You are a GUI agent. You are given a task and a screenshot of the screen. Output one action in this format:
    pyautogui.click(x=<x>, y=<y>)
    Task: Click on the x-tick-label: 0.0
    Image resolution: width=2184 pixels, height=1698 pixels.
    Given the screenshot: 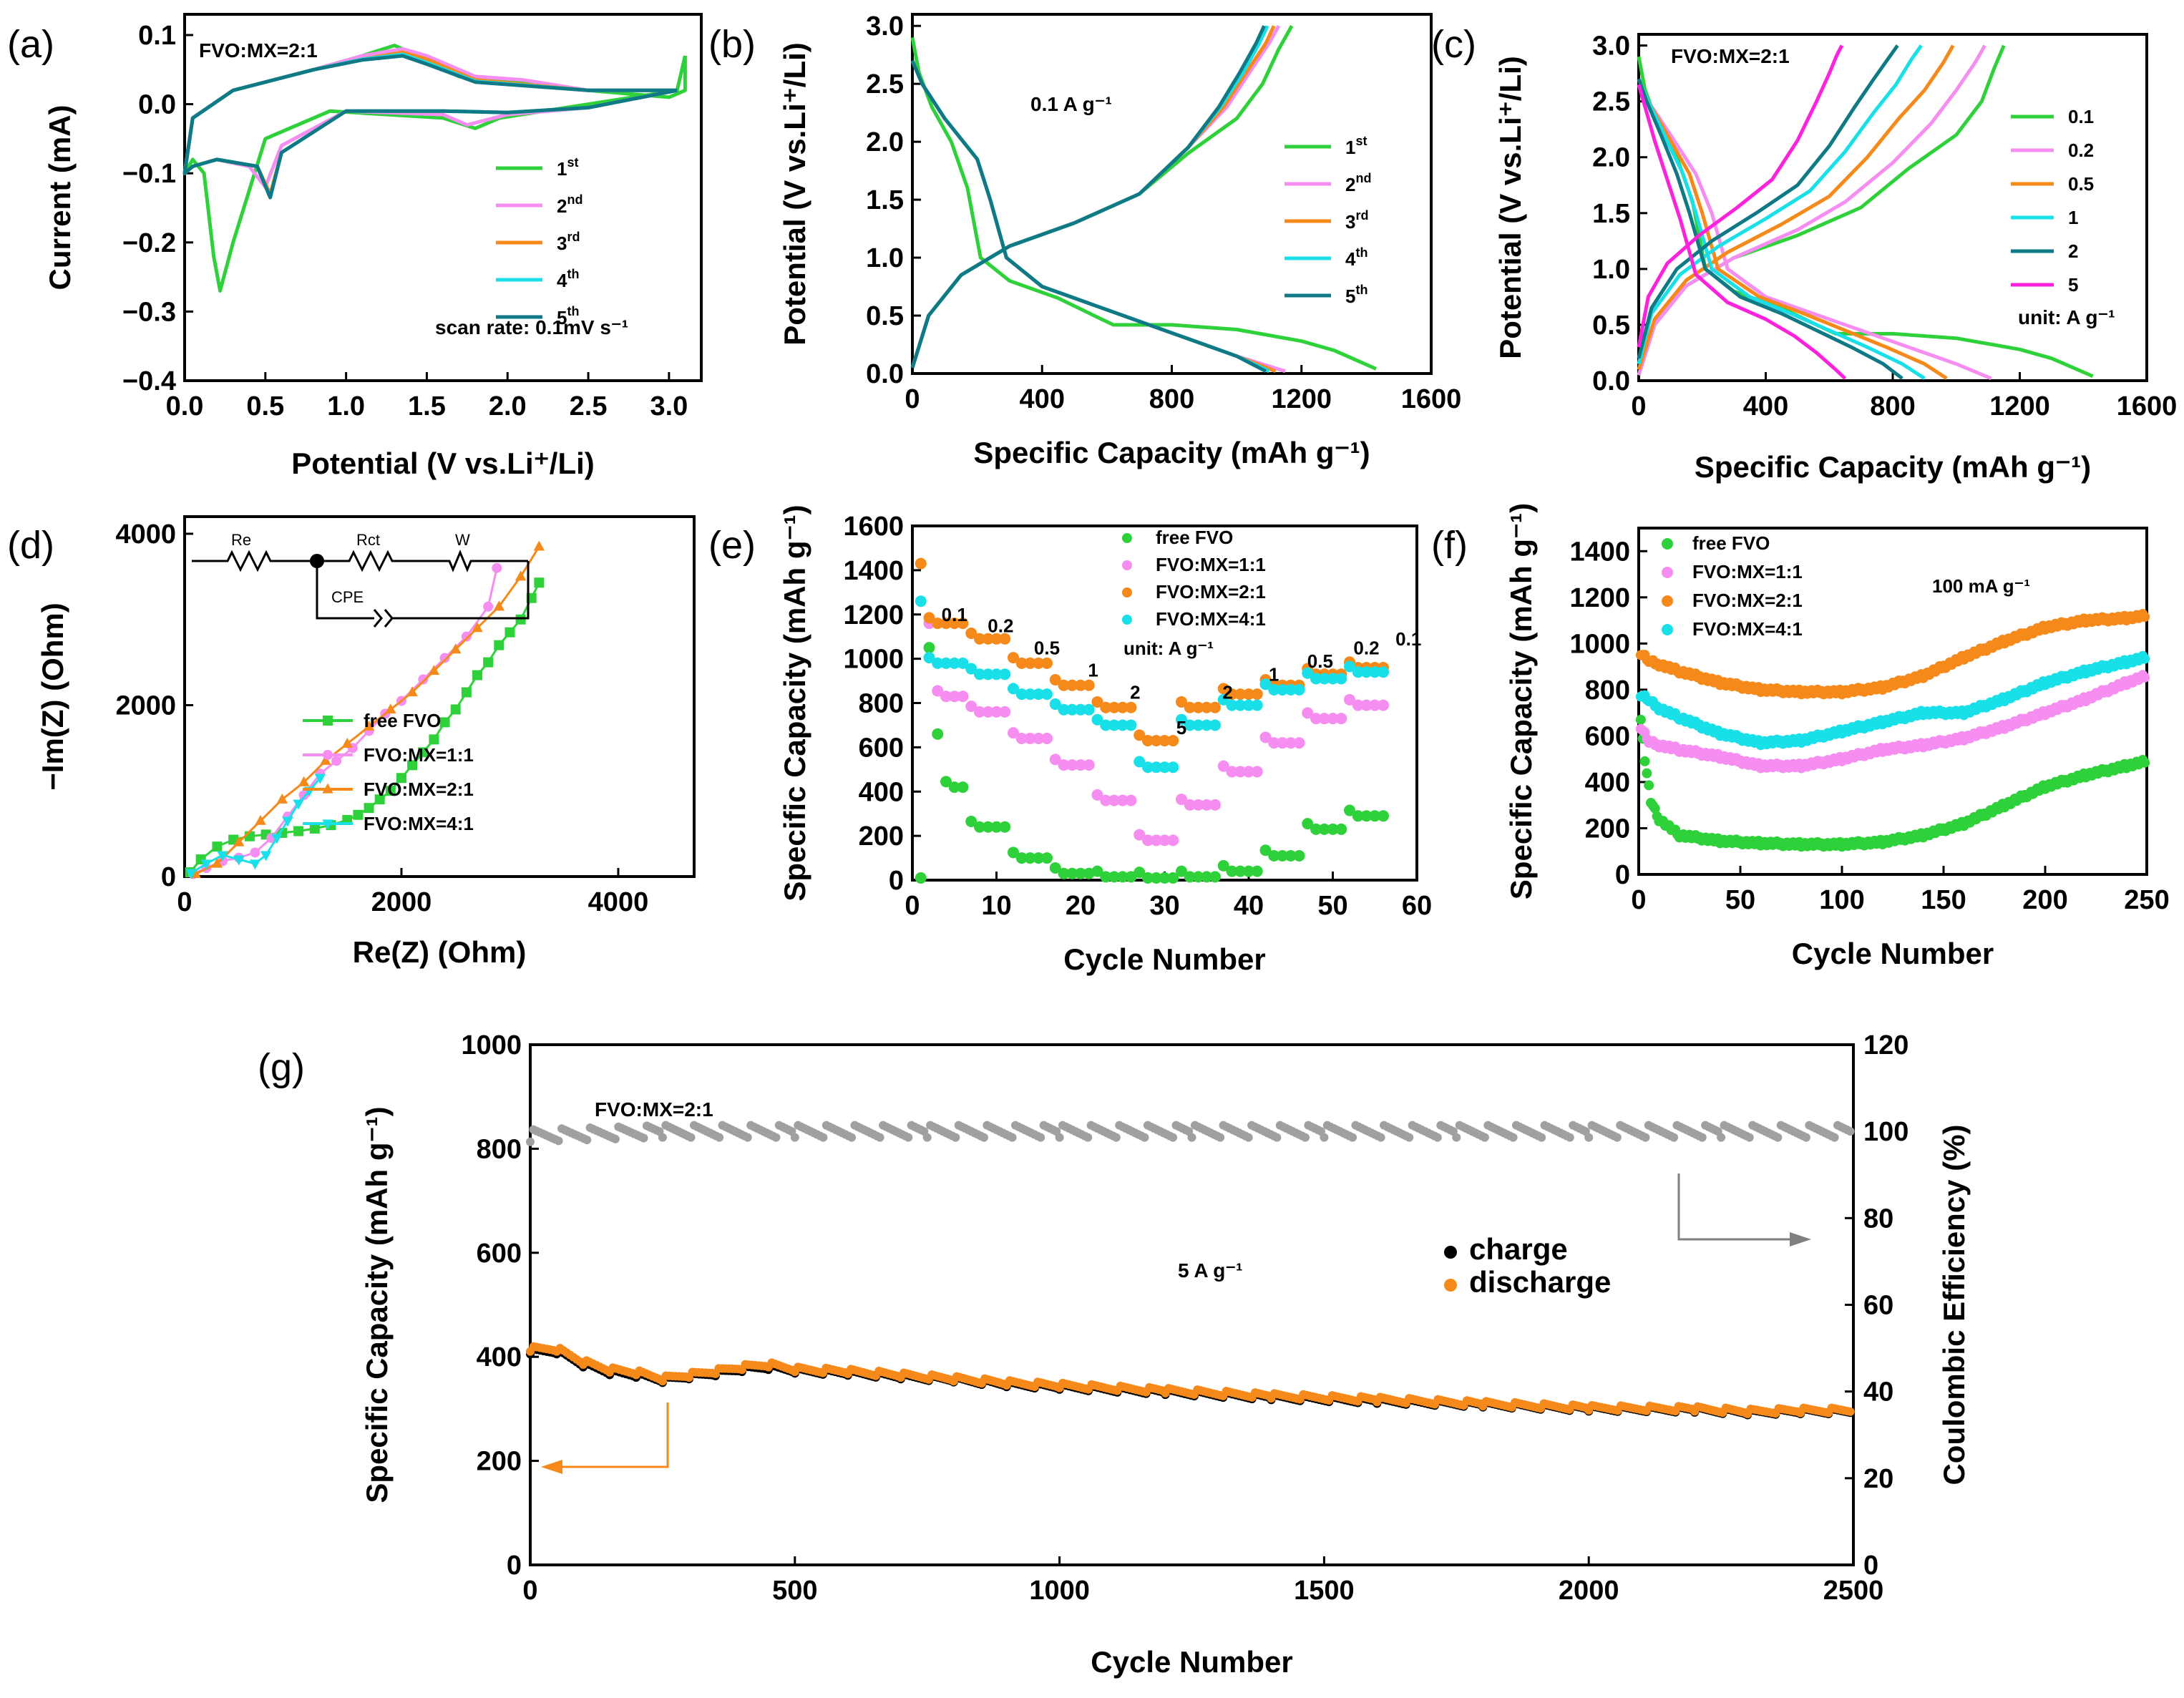 What is the action you would take?
    pyautogui.click(x=185, y=406)
    